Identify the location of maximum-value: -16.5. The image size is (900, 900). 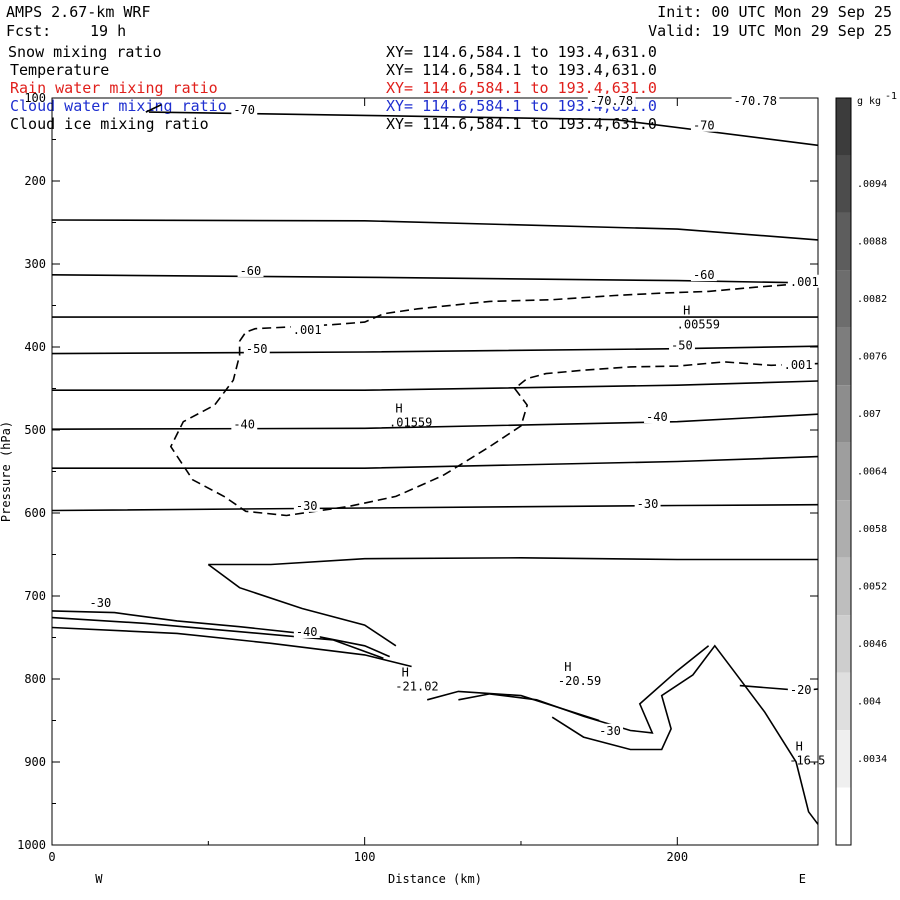
(807, 760).